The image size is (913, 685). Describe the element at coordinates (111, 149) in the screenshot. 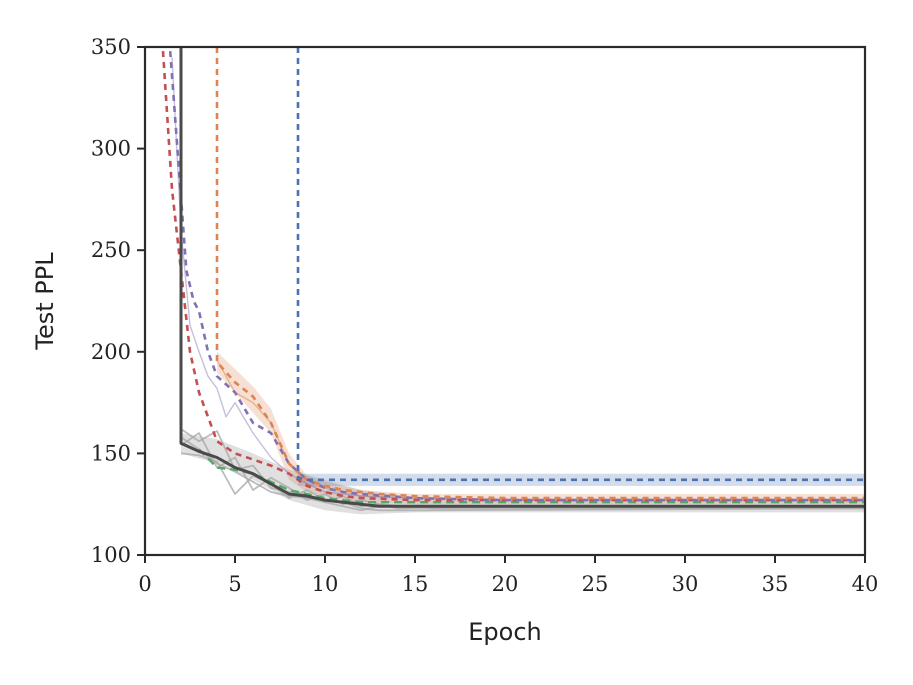

I see `y-tick-label: 300` at that location.